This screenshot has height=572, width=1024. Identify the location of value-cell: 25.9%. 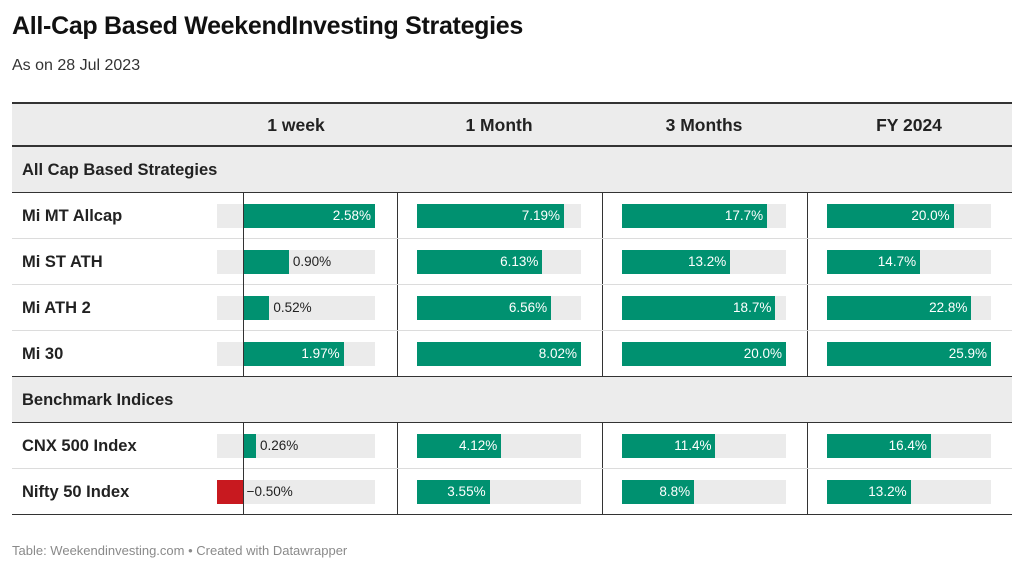
(909, 354).